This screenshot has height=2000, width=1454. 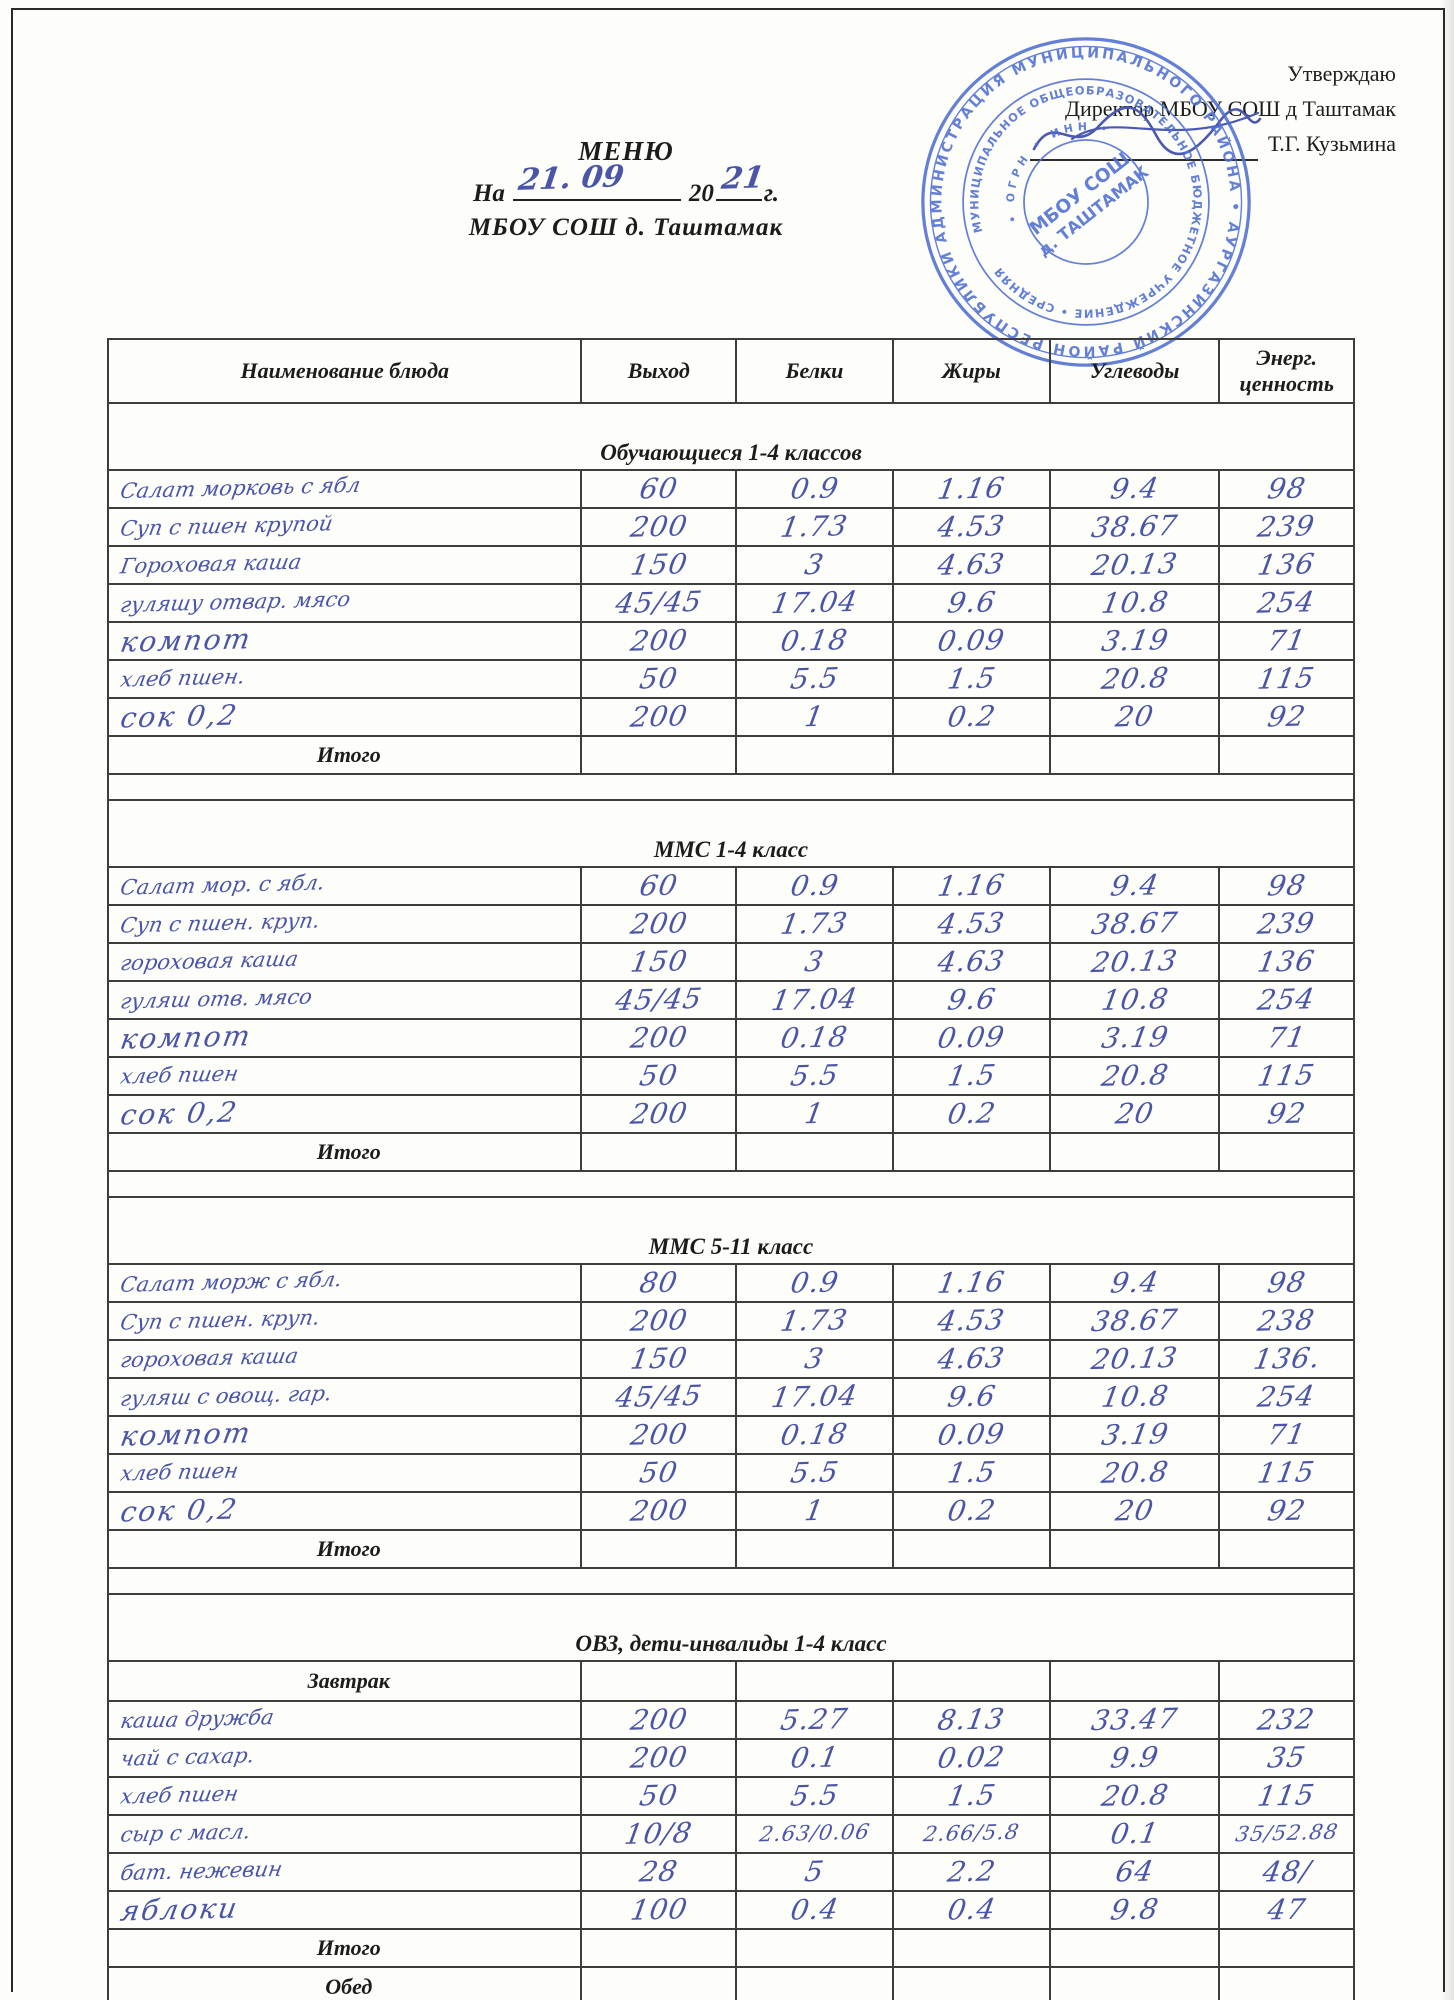 What do you see at coordinates (1286, 962) in the screenshot?
I see `value-cell: 136` at bounding box center [1286, 962].